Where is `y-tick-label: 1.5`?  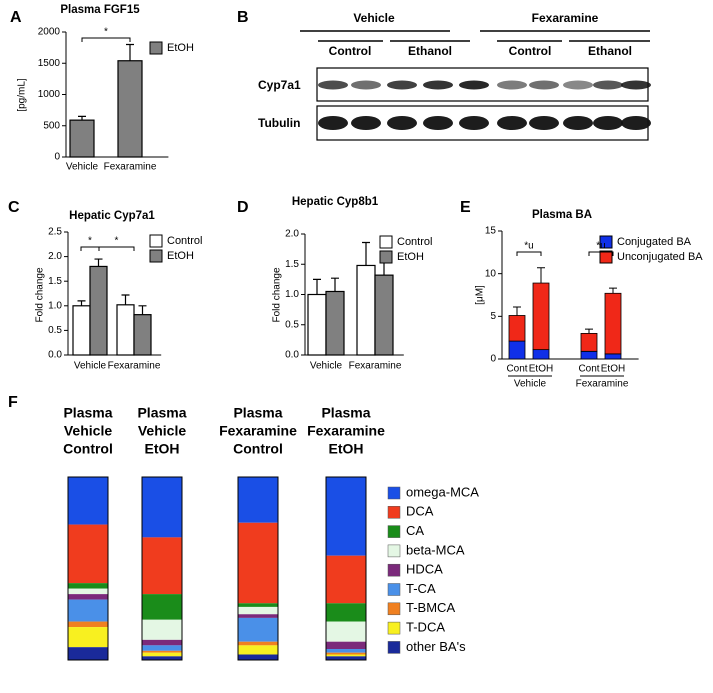 y-tick-label: 1.5 is located at coordinates (55, 281).